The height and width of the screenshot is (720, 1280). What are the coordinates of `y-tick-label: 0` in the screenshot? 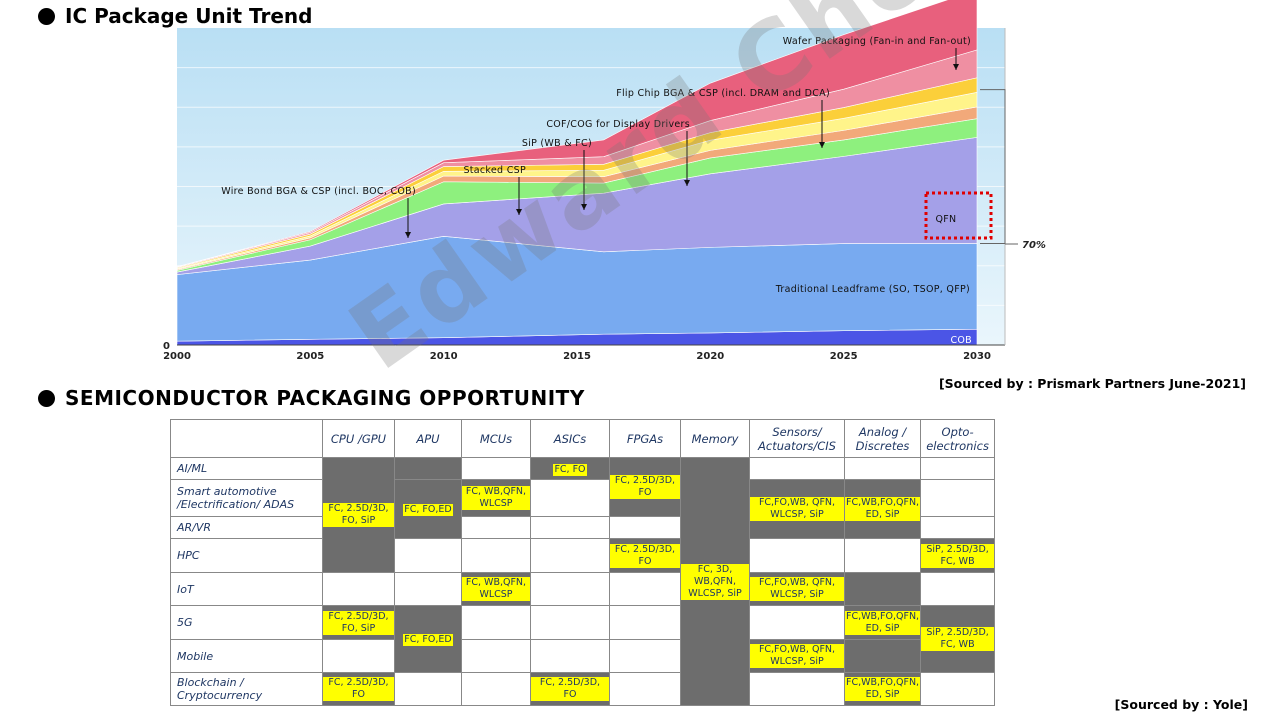 It's located at (166, 346).